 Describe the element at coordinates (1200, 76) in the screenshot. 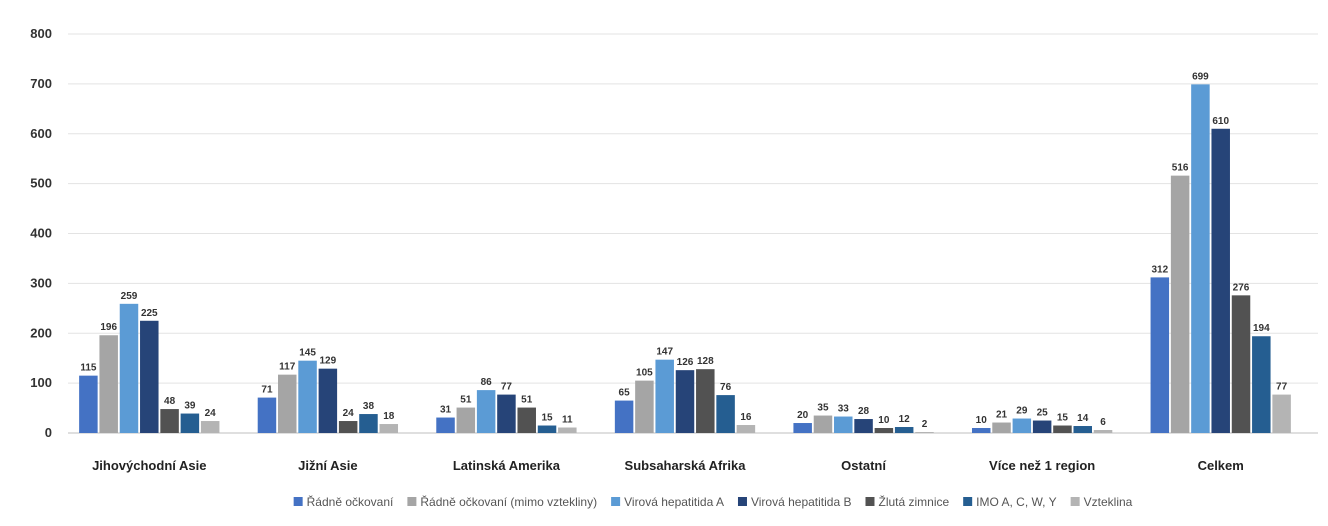

I see `data-label: 699` at that location.